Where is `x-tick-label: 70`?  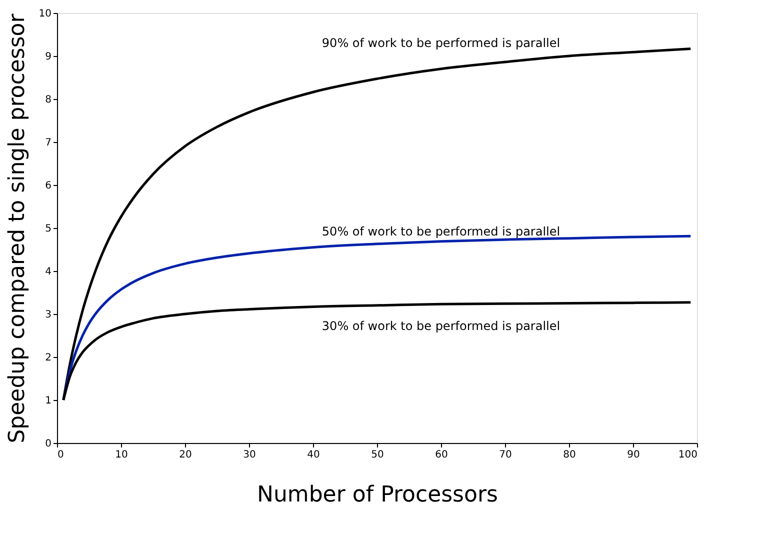
x-tick-label: 70 is located at coordinates (505, 455).